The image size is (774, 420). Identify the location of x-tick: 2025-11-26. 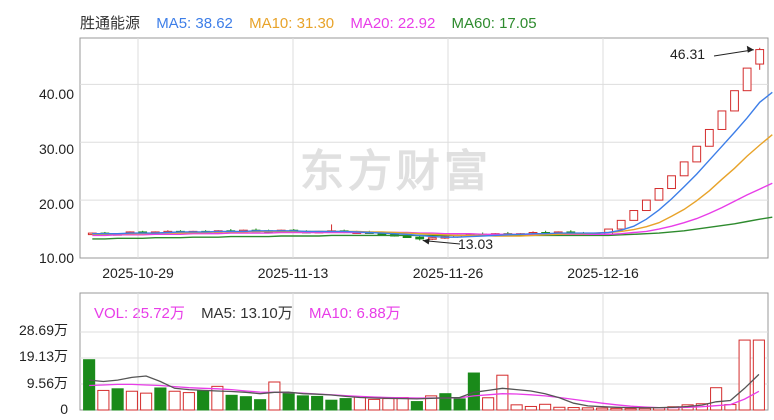
(448, 273).